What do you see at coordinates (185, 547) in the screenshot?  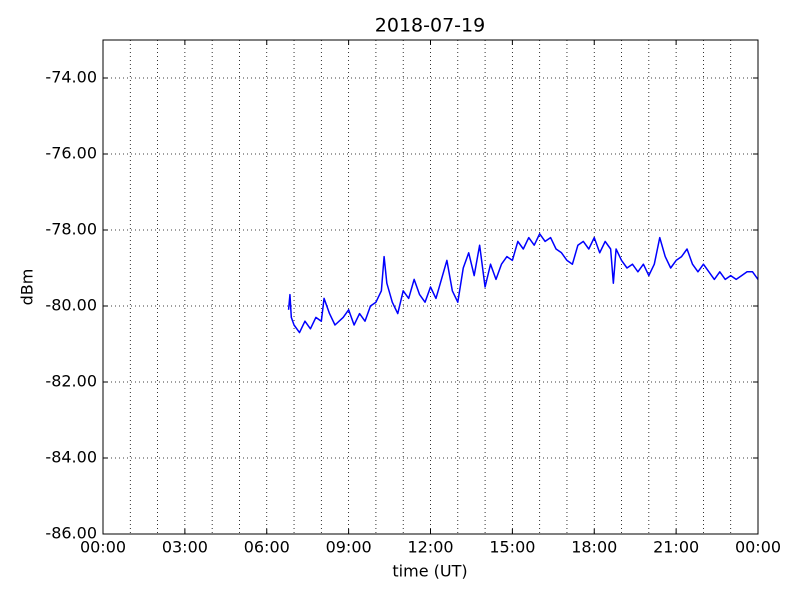 I see `x-tick-label: 03:00` at bounding box center [185, 547].